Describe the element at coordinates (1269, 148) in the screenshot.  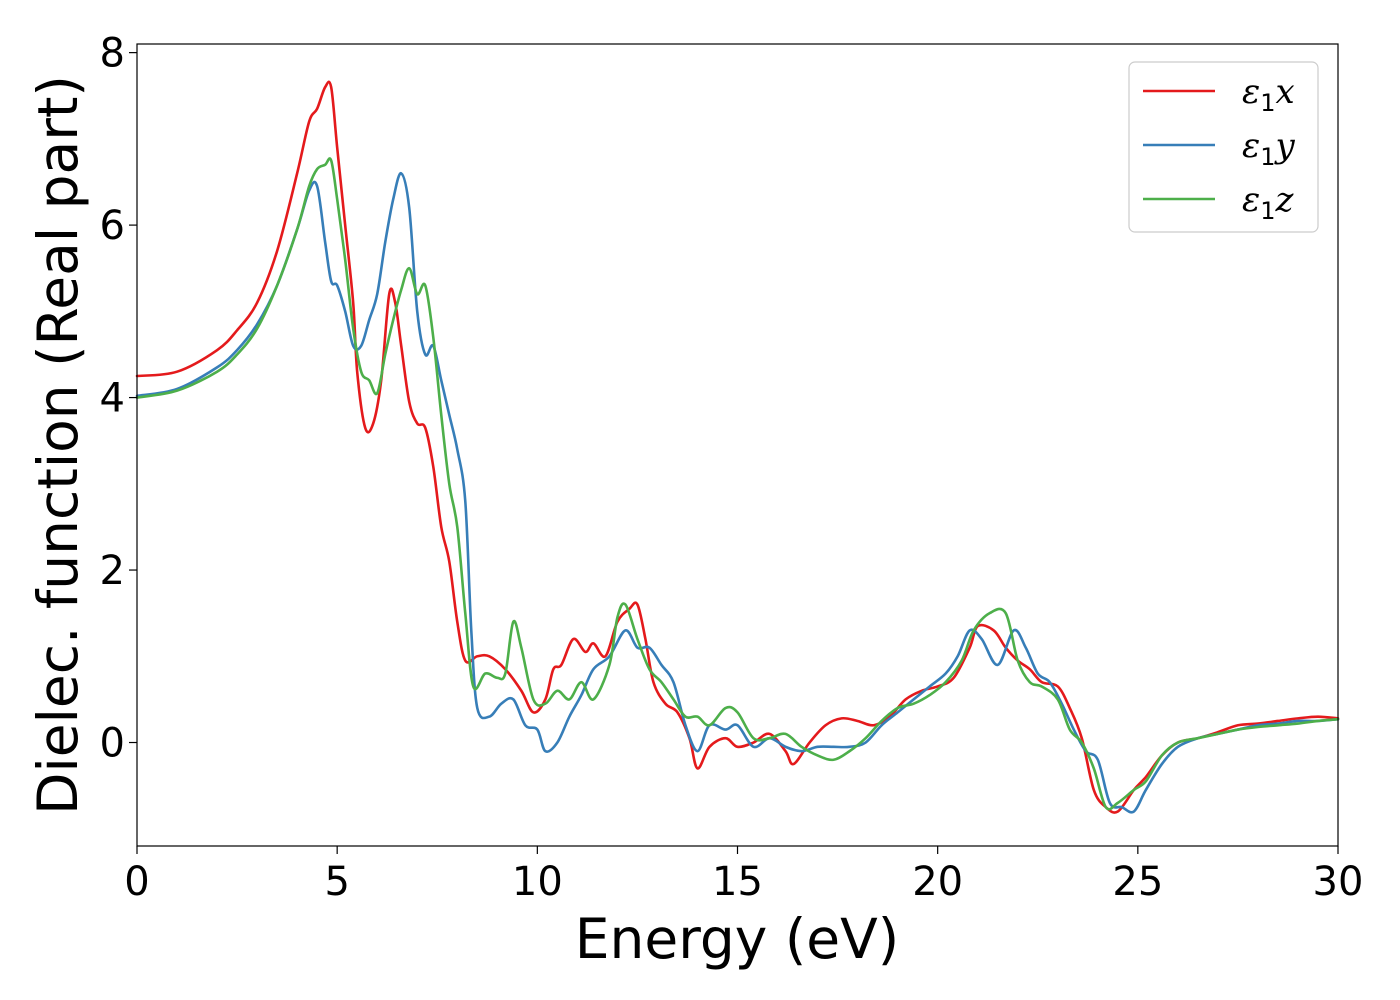
I see `legend-label-2: ε1y` at that location.